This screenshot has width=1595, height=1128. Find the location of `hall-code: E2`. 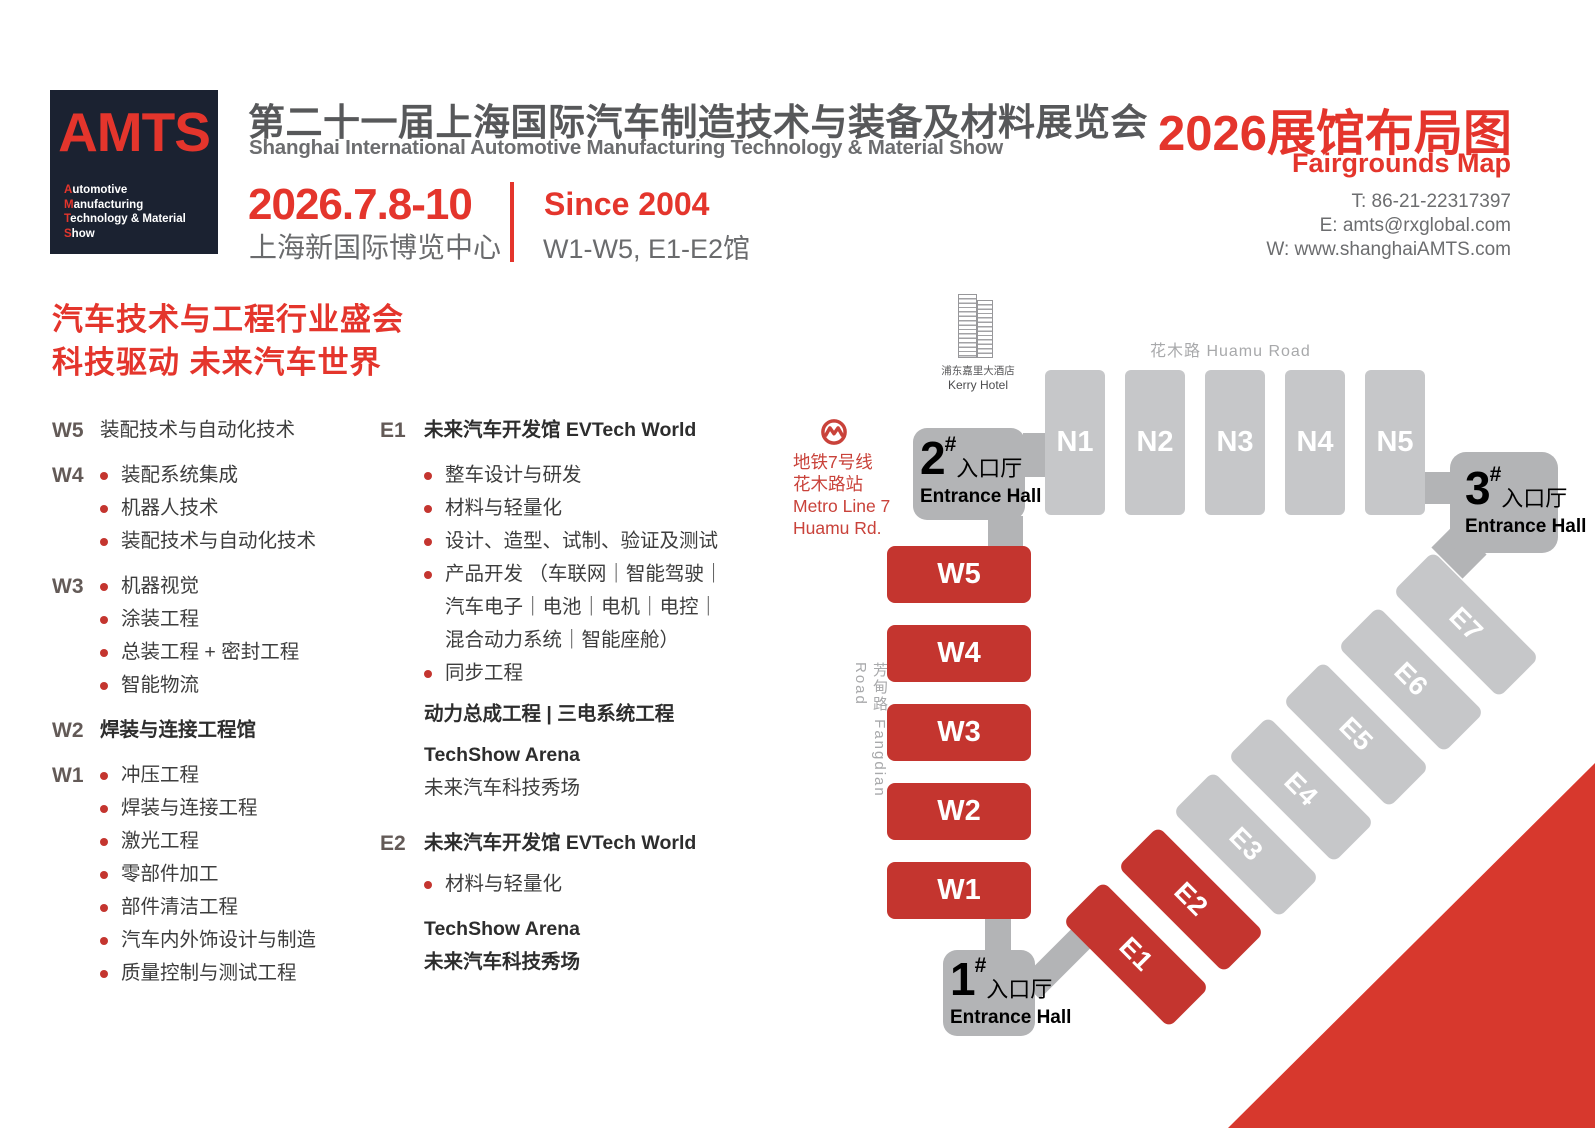

hall-code: E2 is located at coordinates (393, 843).